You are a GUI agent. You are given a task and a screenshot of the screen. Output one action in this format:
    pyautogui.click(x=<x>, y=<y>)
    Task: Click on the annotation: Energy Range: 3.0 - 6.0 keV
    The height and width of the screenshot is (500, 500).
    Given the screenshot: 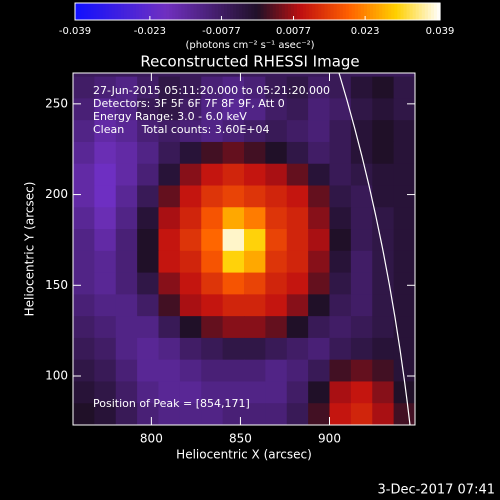 What is the action you would take?
    pyautogui.click(x=170, y=116)
    